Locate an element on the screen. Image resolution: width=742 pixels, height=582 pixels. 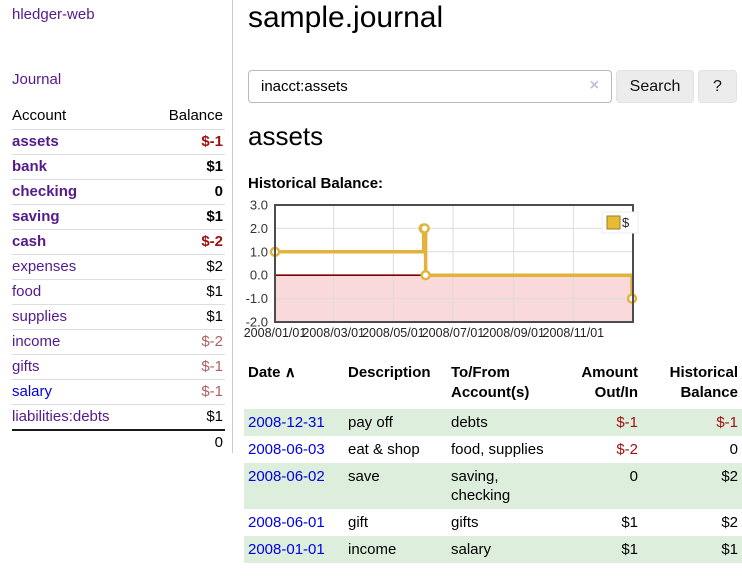
page-title: sample.journal is located at coordinates (346, 17).